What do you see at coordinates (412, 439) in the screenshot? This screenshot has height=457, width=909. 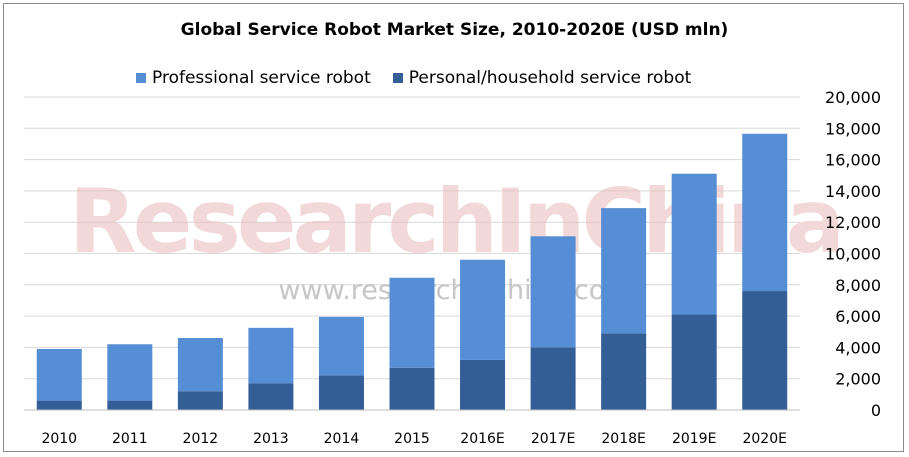 I see `x-tick-label: 2015` at bounding box center [412, 439].